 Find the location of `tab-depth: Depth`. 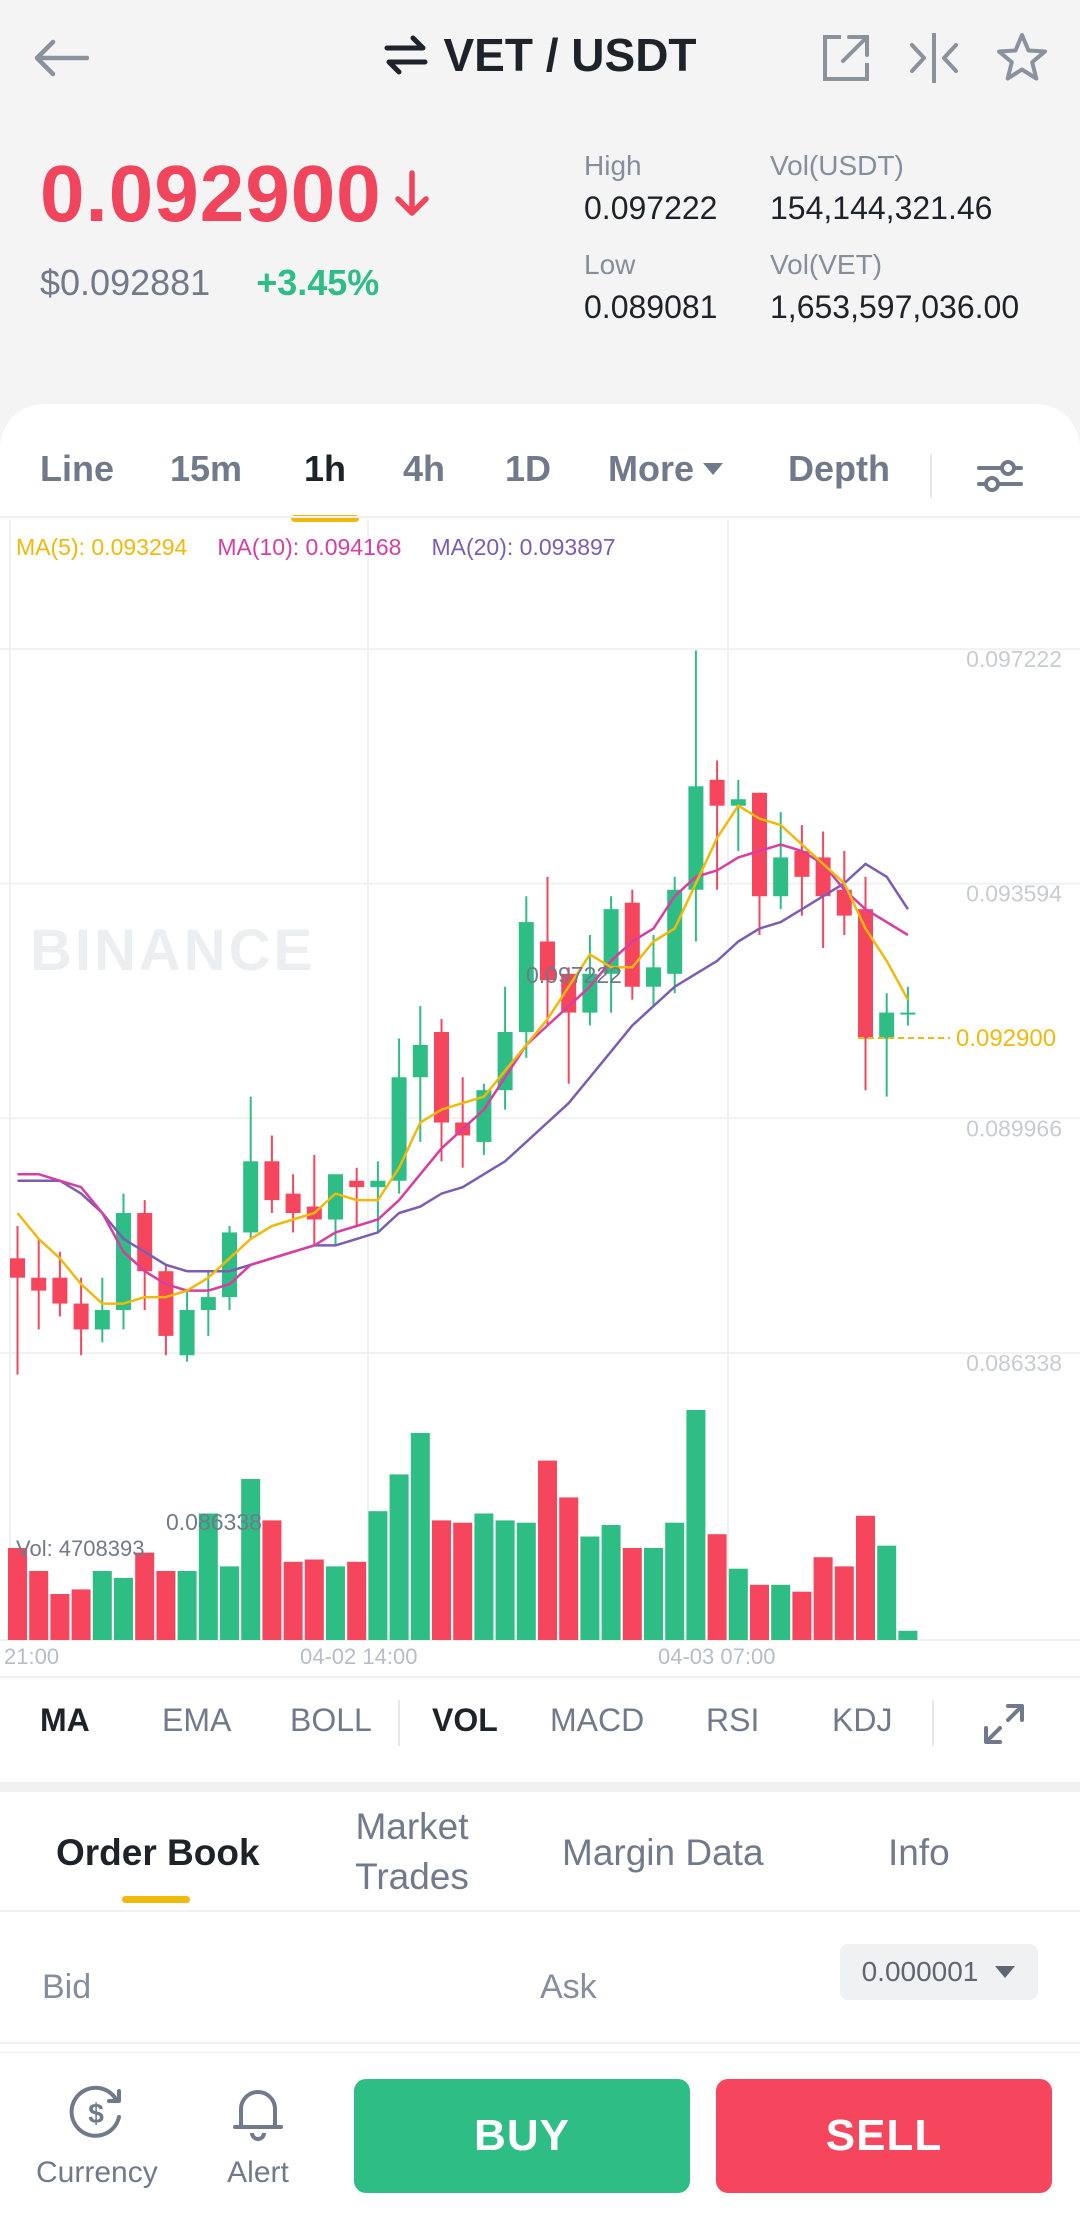

tab-depth: Depth is located at coordinates (839, 468).